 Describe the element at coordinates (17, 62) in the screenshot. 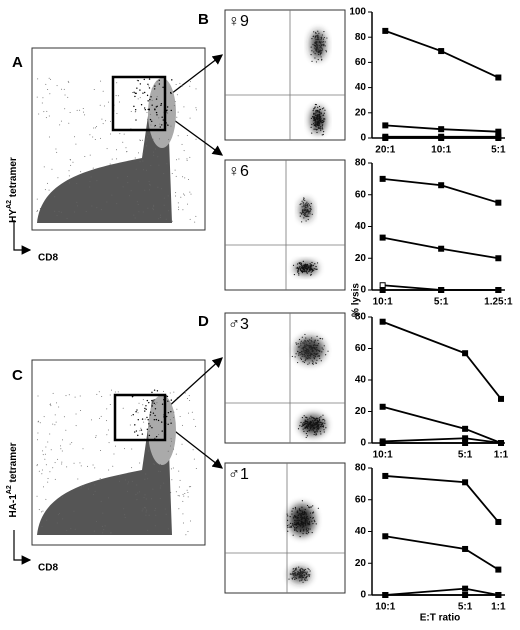

I see `panel-label: A` at that location.